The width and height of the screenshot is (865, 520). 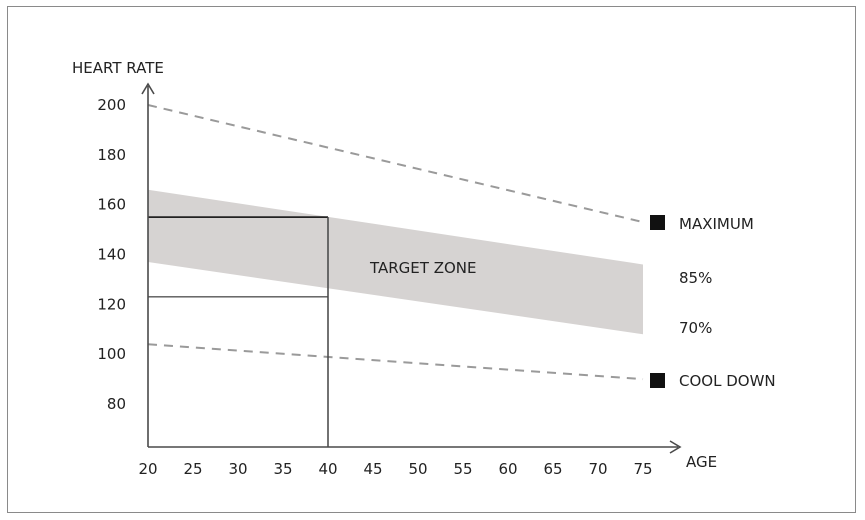 I want to click on cool-down-line, so click(x=395, y=362).